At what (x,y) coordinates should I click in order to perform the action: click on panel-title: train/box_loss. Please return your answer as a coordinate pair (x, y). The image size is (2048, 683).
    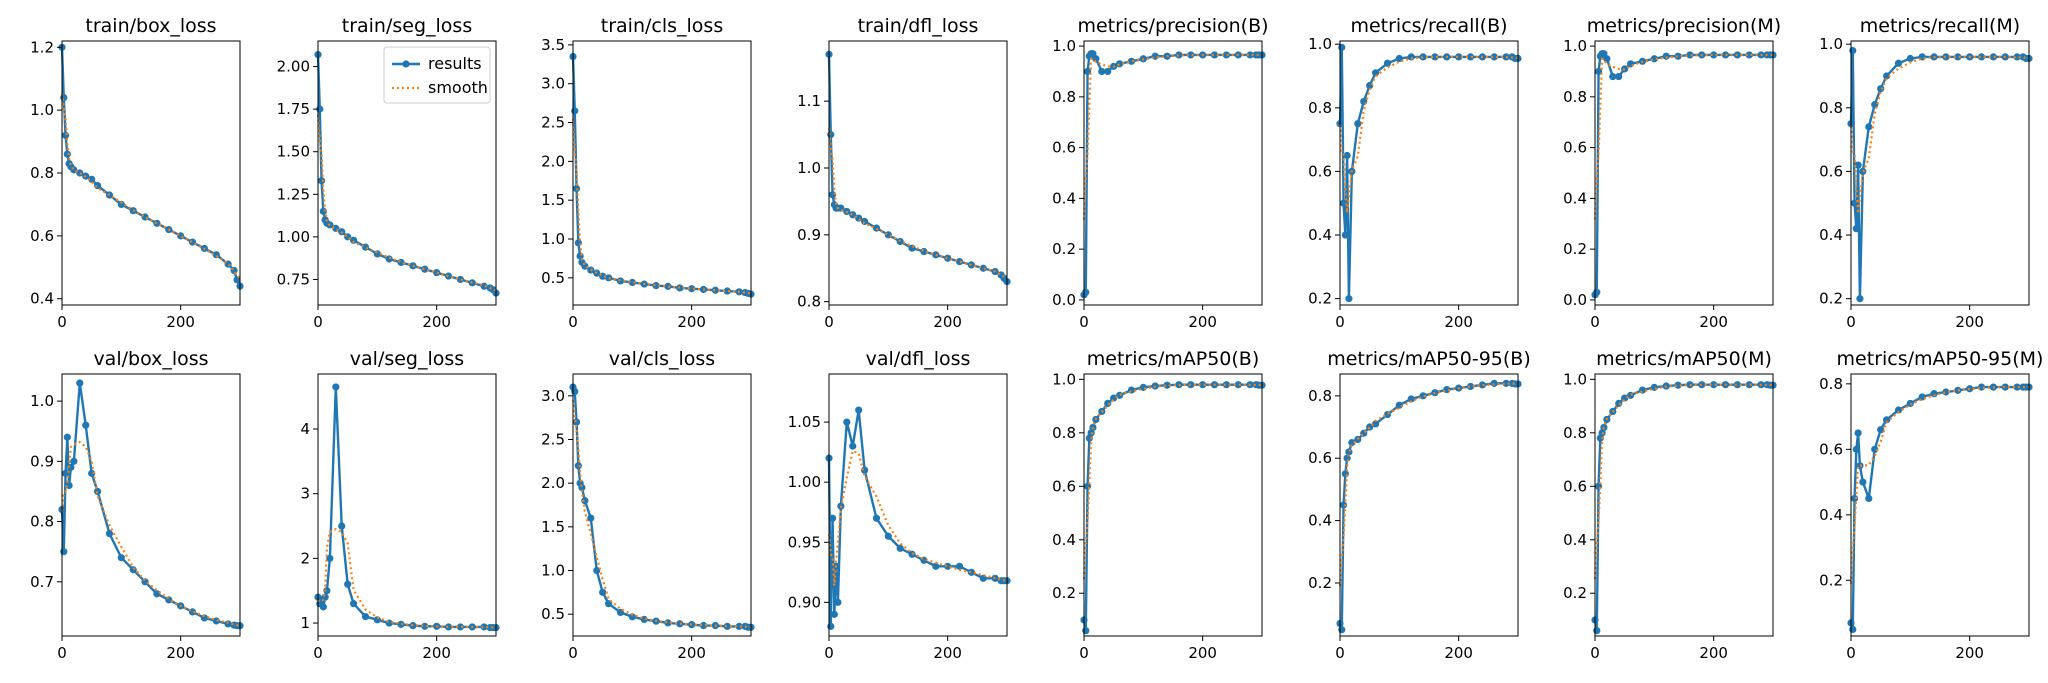
    Looking at the image, I should click on (150, 26).